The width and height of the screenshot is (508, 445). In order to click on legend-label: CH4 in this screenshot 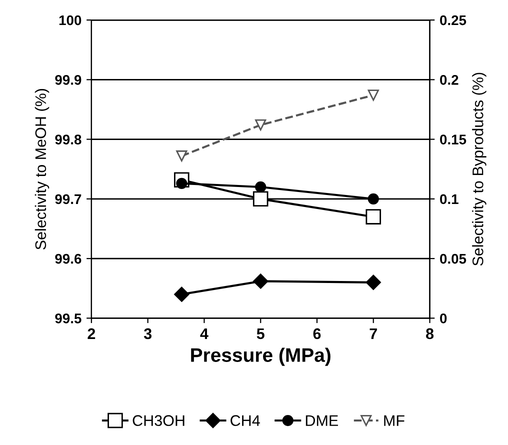, I will do `click(245, 420)`.